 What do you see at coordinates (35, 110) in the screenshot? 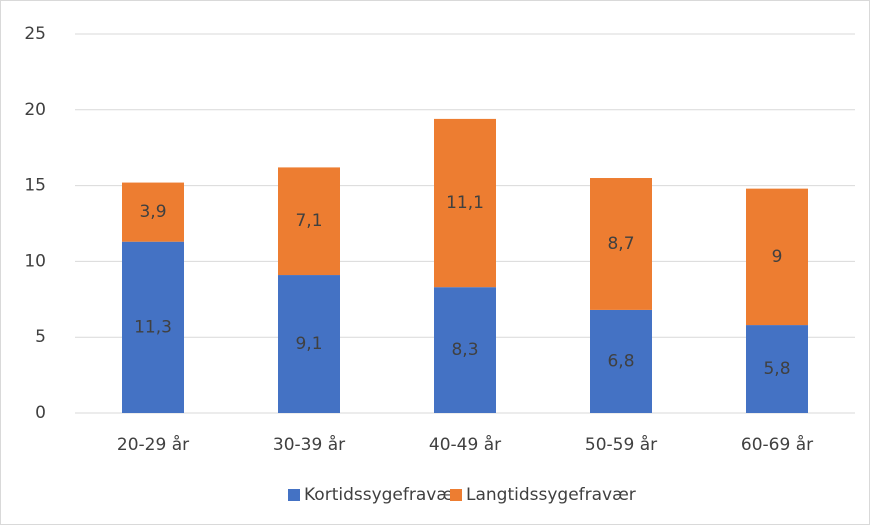
I see `y-tick-label: 20` at bounding box center [35, 110].